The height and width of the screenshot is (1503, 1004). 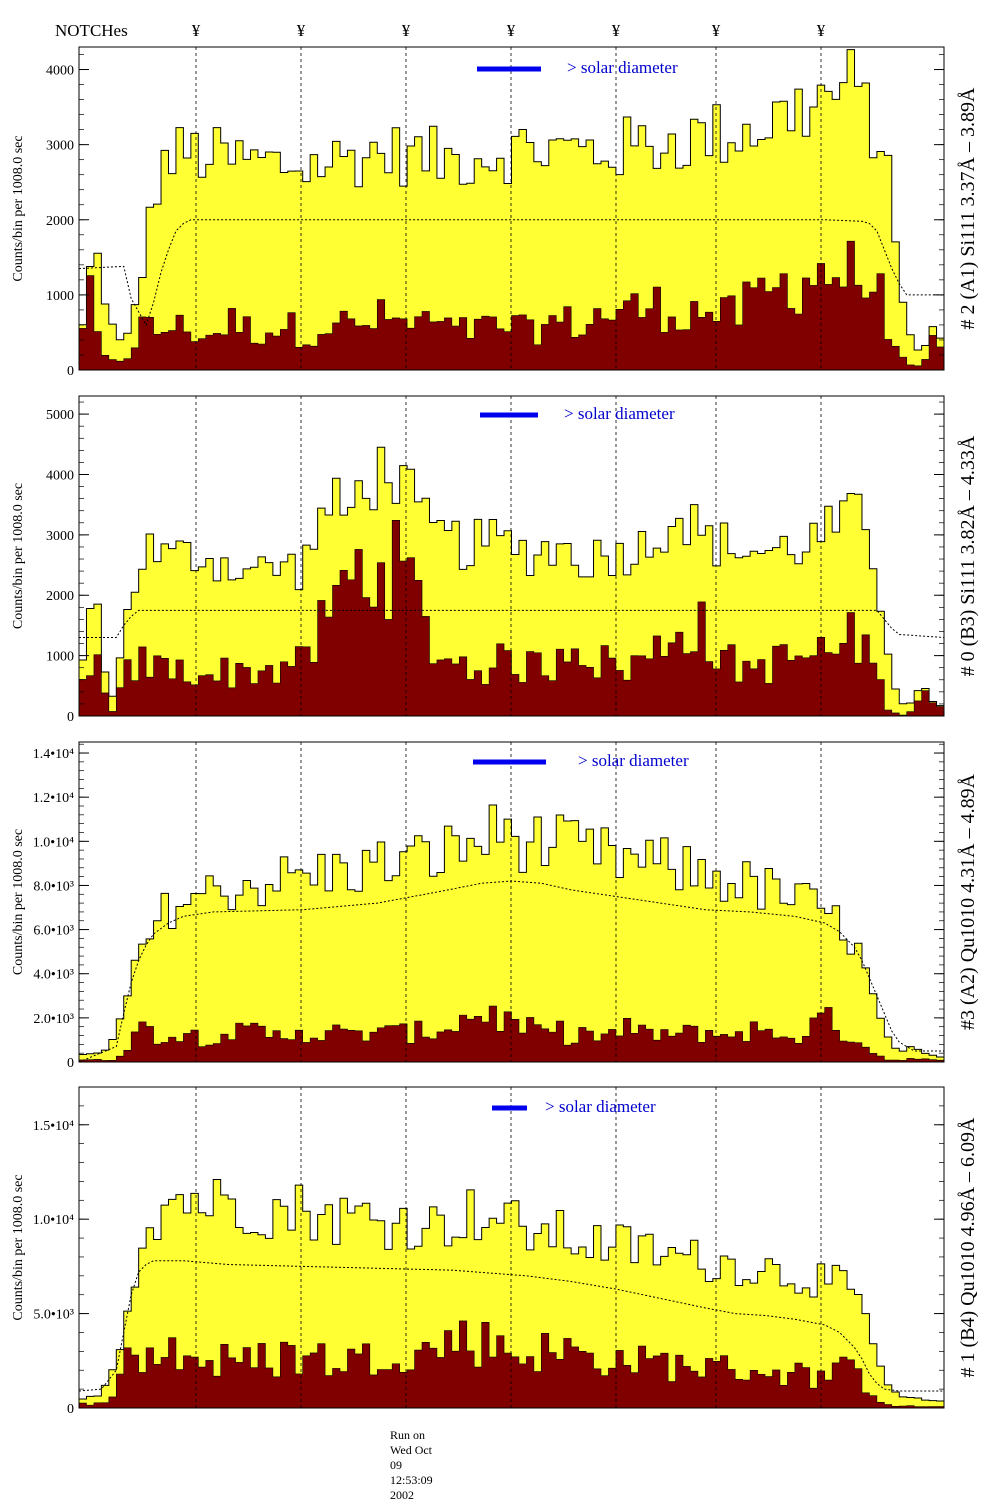 What do you see at coordinates (60, 415) in the screenshot?
I see `ytick-label: 5000` at bounding box center [60, 415].